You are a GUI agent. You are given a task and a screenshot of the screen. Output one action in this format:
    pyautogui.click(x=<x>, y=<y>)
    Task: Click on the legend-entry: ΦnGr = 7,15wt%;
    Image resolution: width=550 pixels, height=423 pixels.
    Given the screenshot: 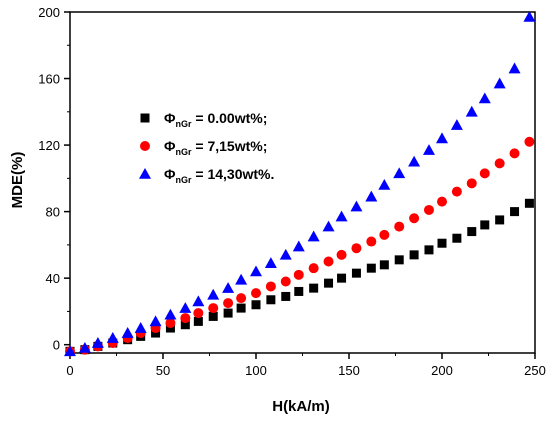 What is the action you would take?
    pyautogui.click(x=203, y=147)
    